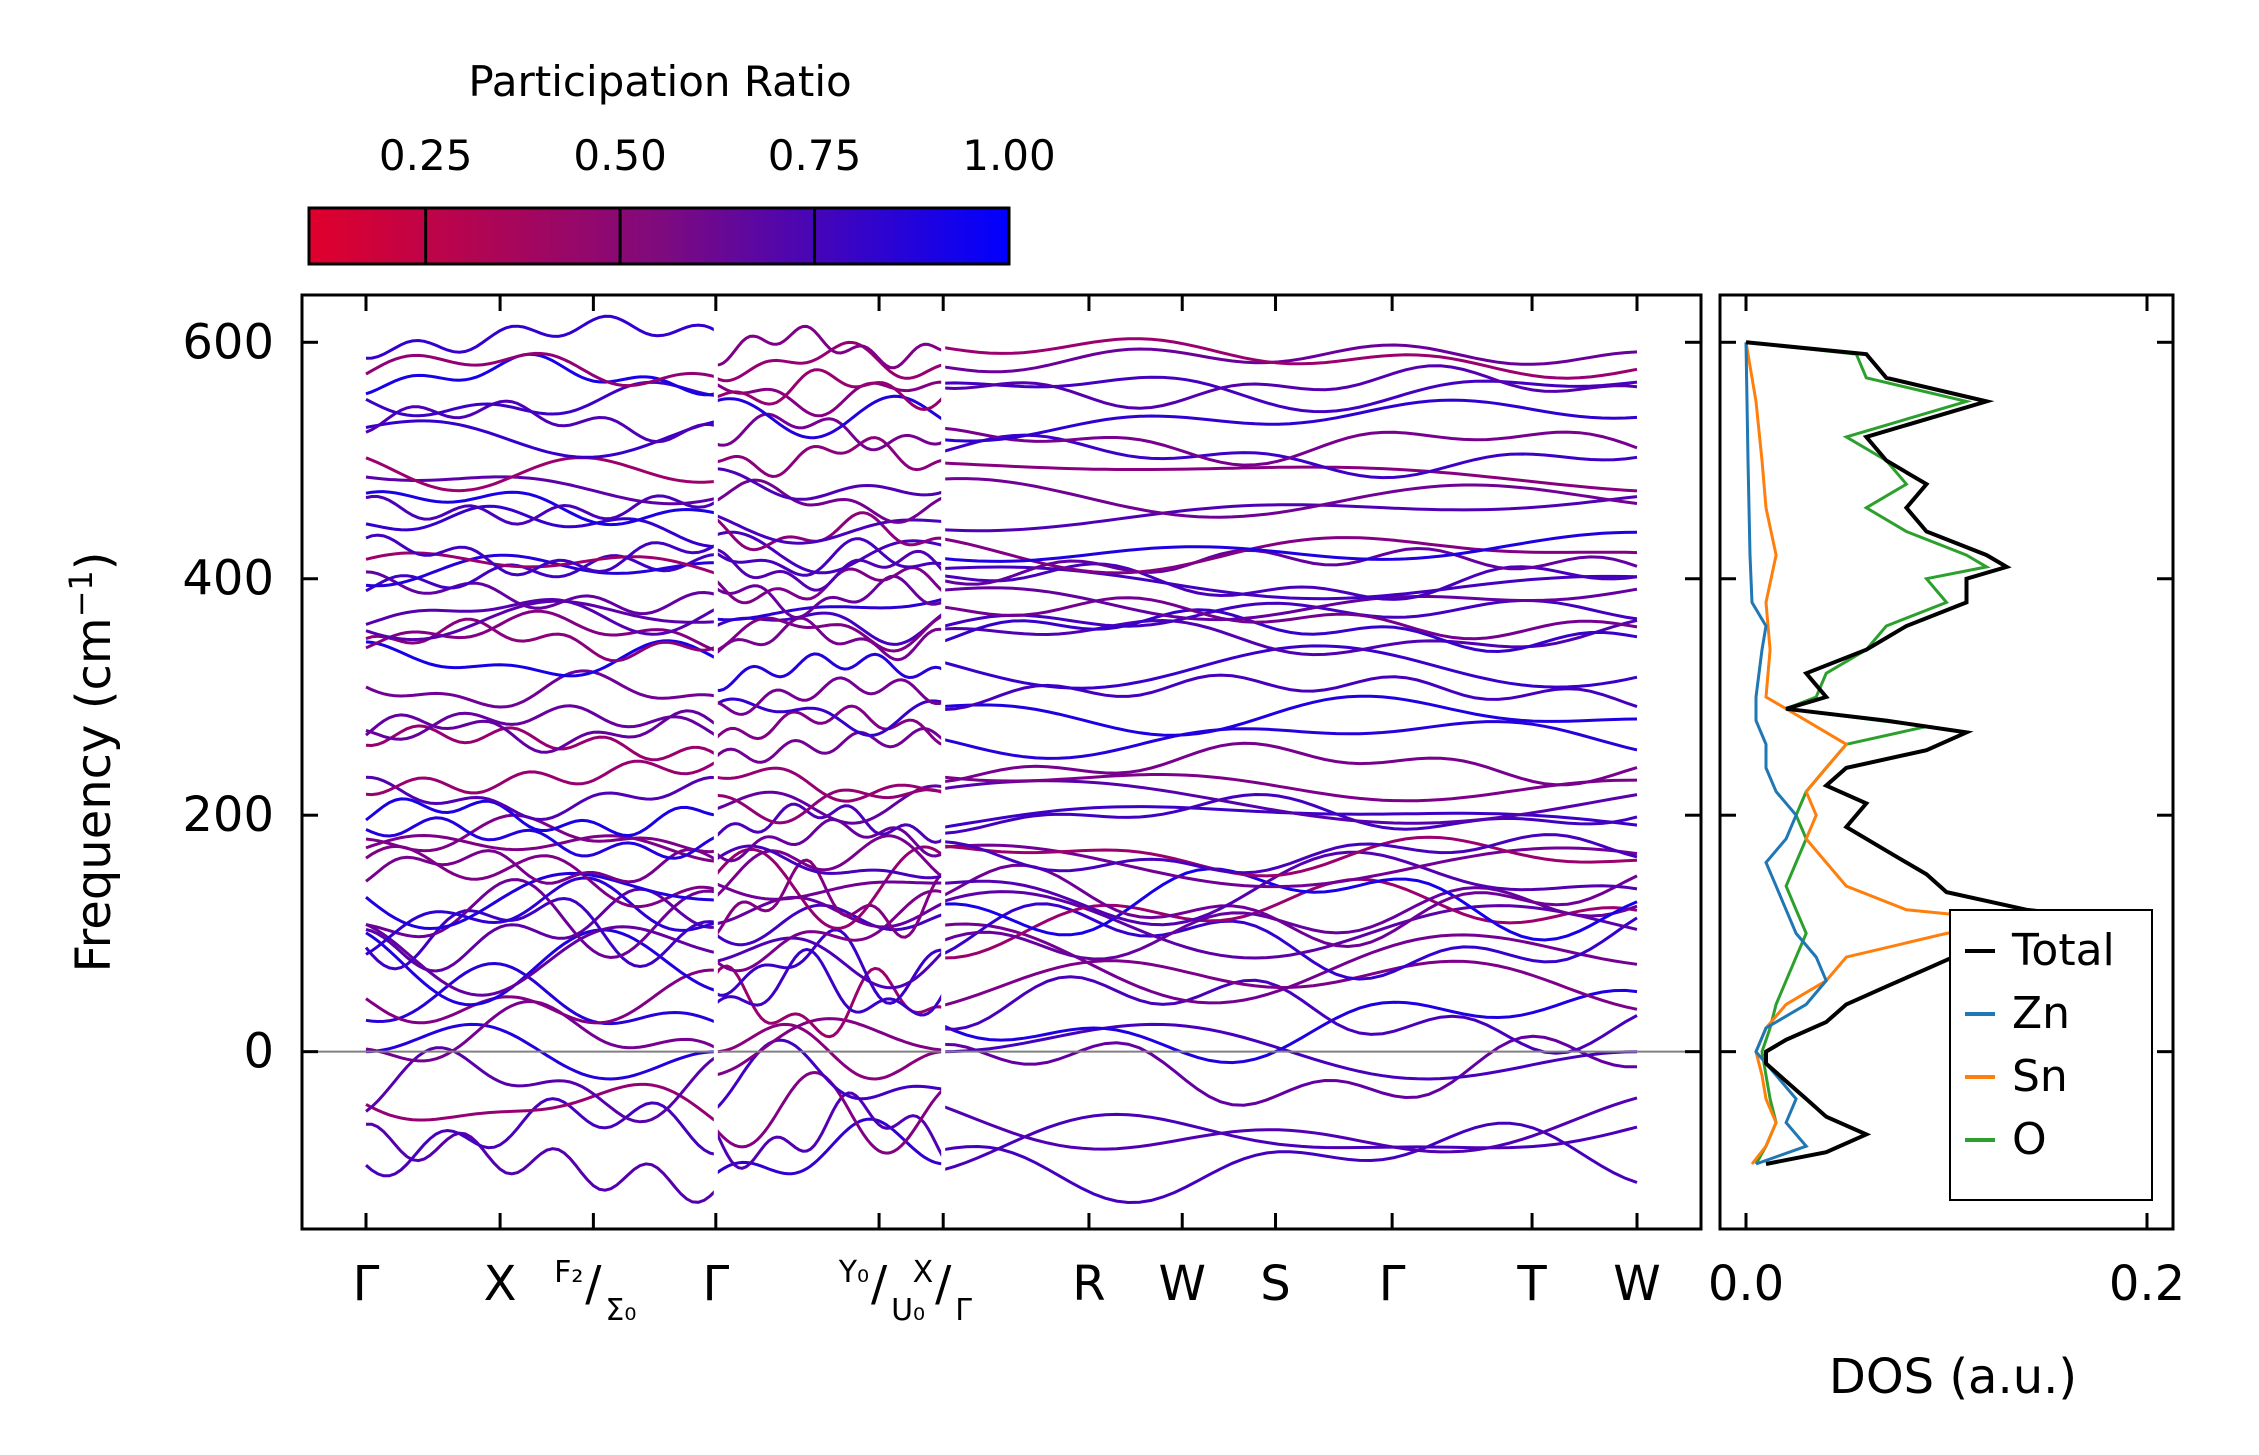  Describe the element at coordinates (2041, 1013) in the screenshot. I see `legend-label: Zn` at that location.